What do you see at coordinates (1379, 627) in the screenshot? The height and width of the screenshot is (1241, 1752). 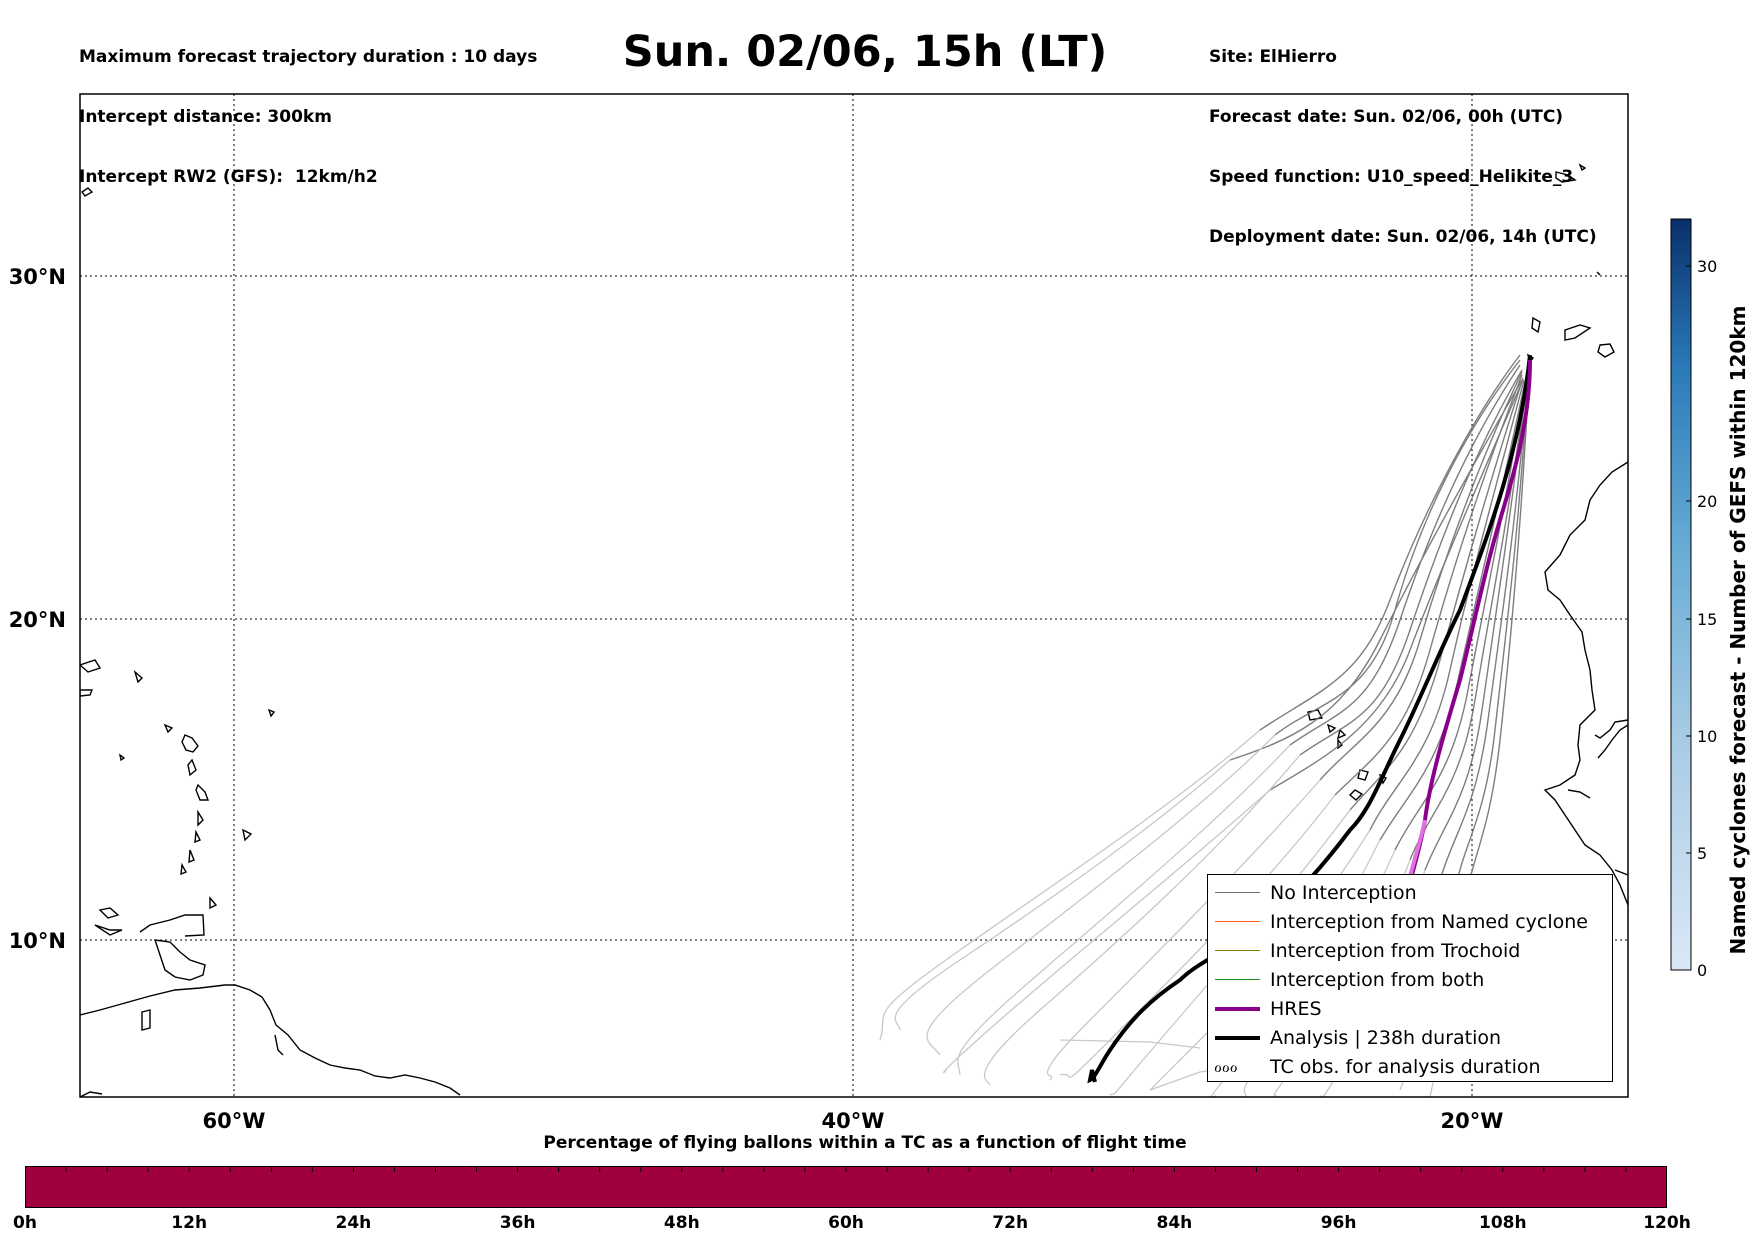 I see `no-interception-trajectories` at bounding box center [1379, 627].